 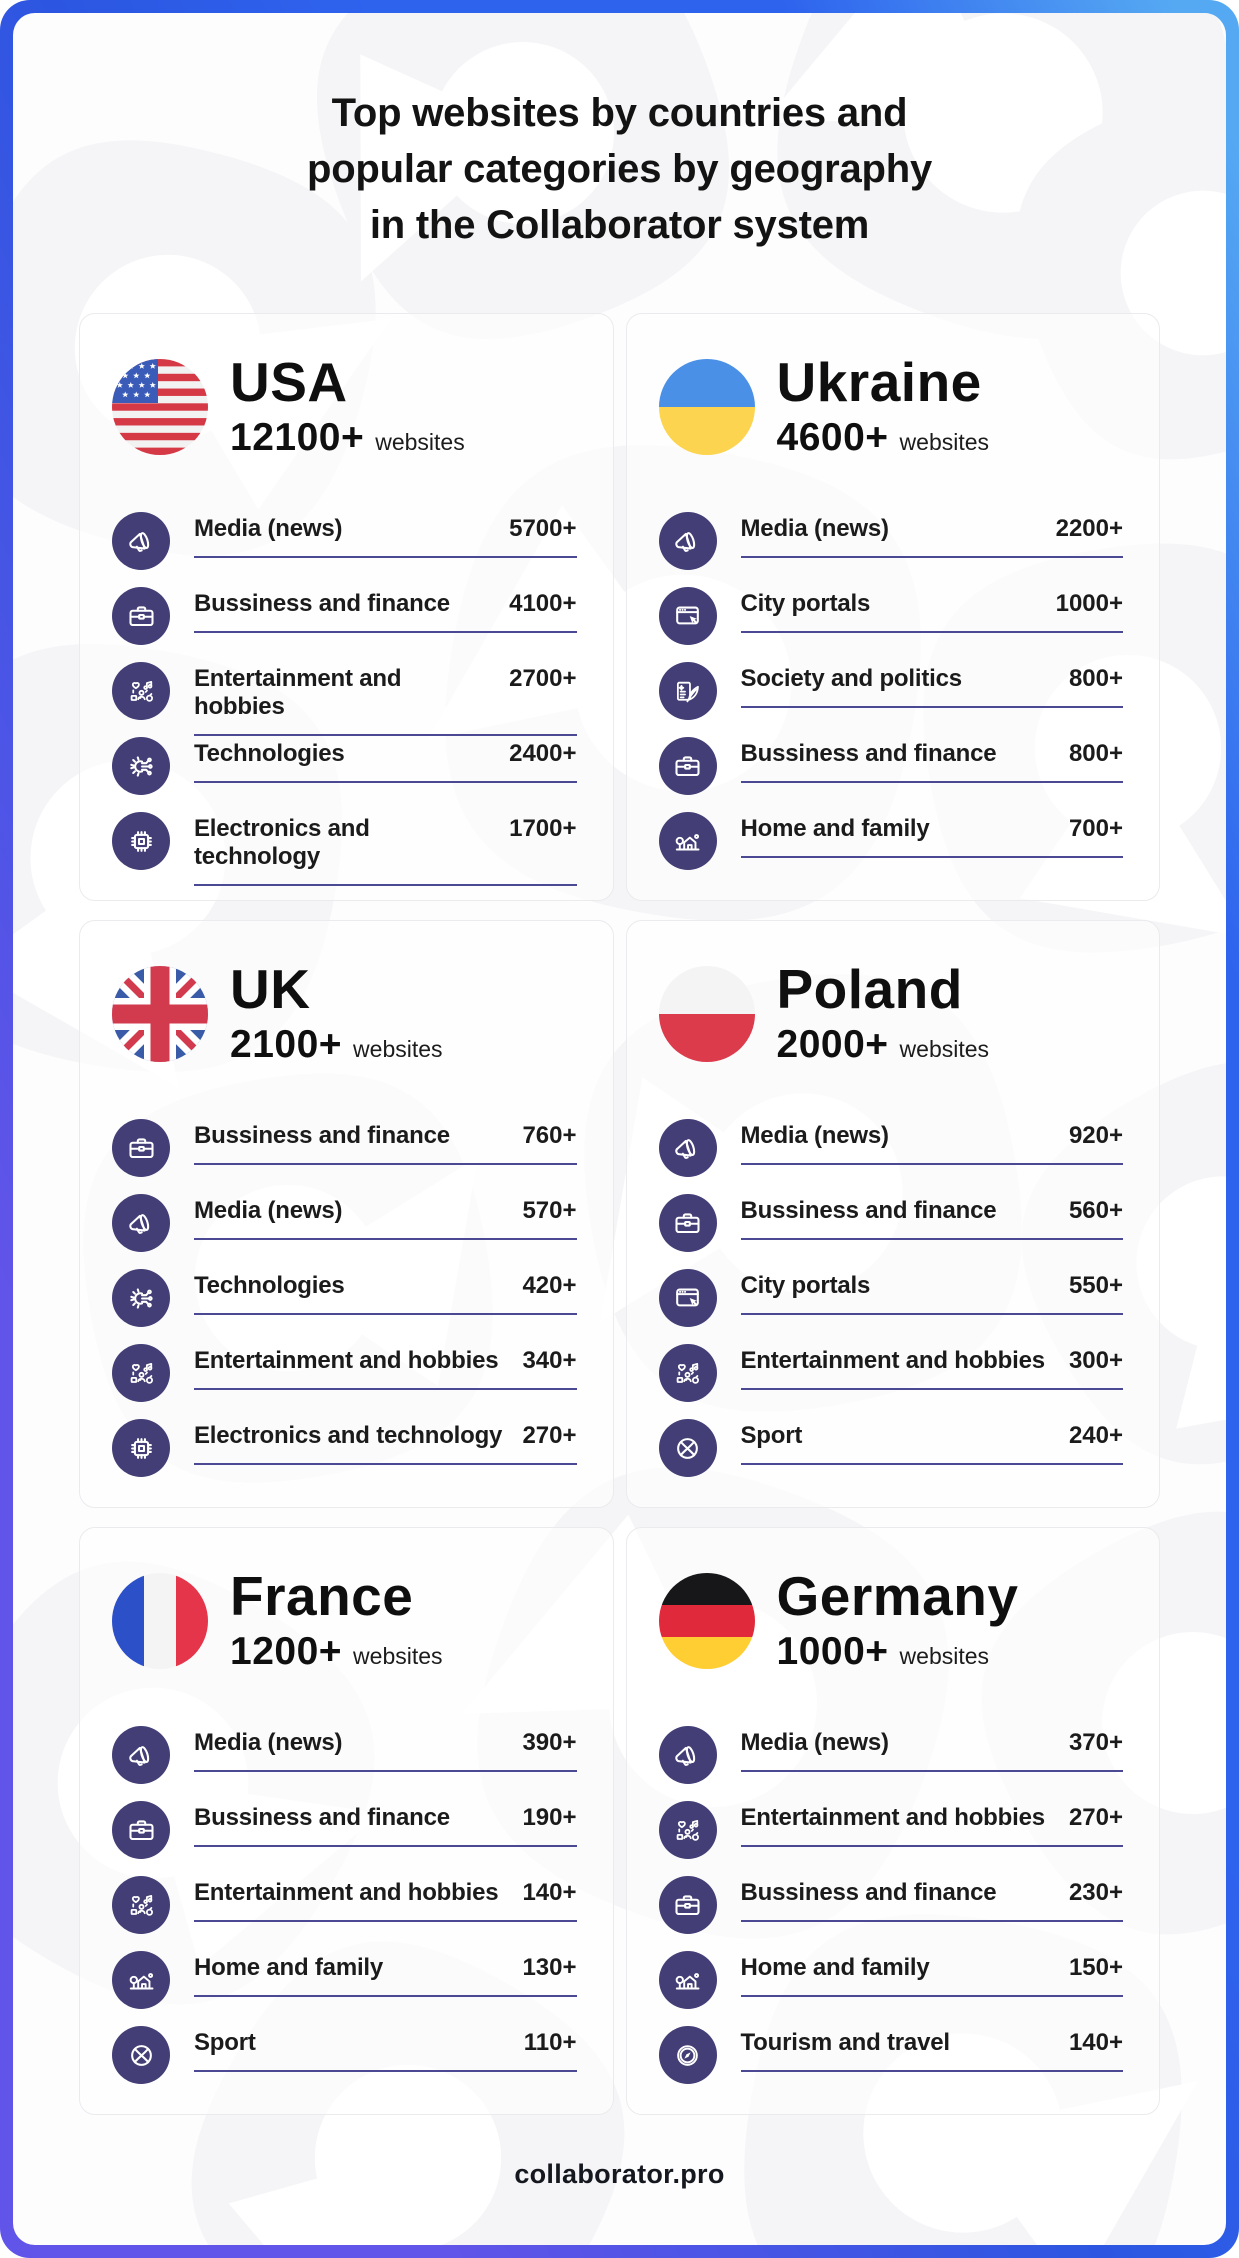 What do you see at coordinates (1095, 829) in the screenshot?
I see `category-value: 700+` at bounding box center [1095, 829].